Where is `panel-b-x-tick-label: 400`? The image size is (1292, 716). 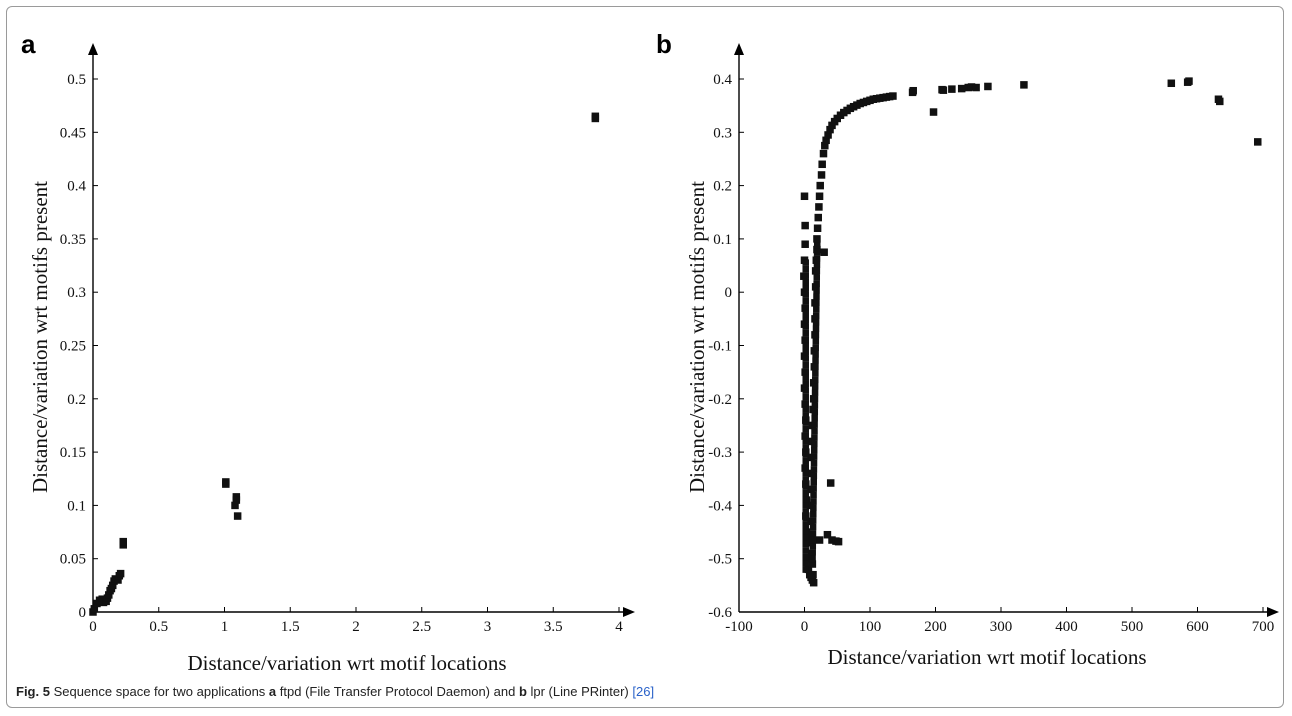
panel-b-x-tick-label: 400 is located at coordinates (1066, 627).